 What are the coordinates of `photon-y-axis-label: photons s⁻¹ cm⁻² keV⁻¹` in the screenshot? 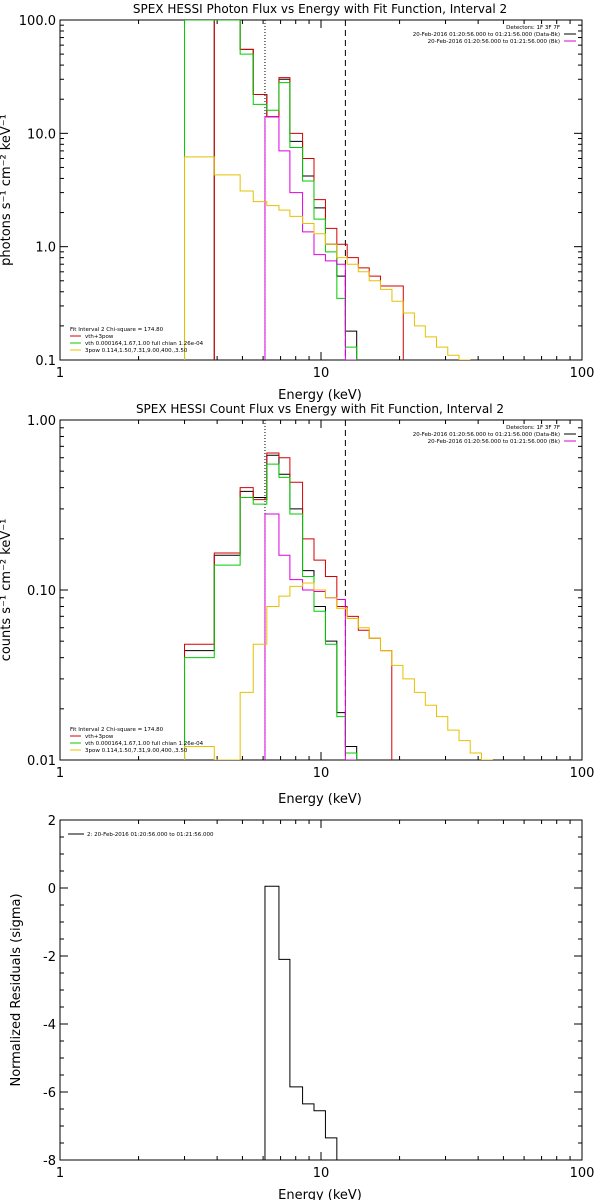 It's located at (7, 190).